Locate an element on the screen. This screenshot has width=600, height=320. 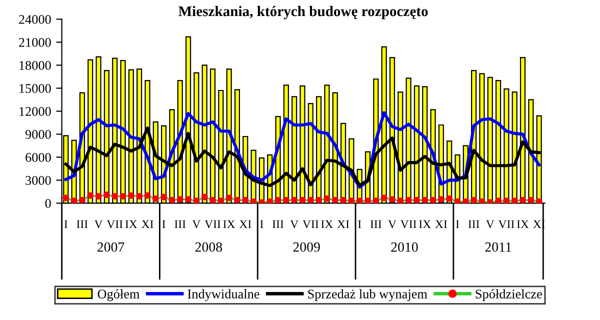
y-tick-label: 15000 is located at coordinates (35, 88).